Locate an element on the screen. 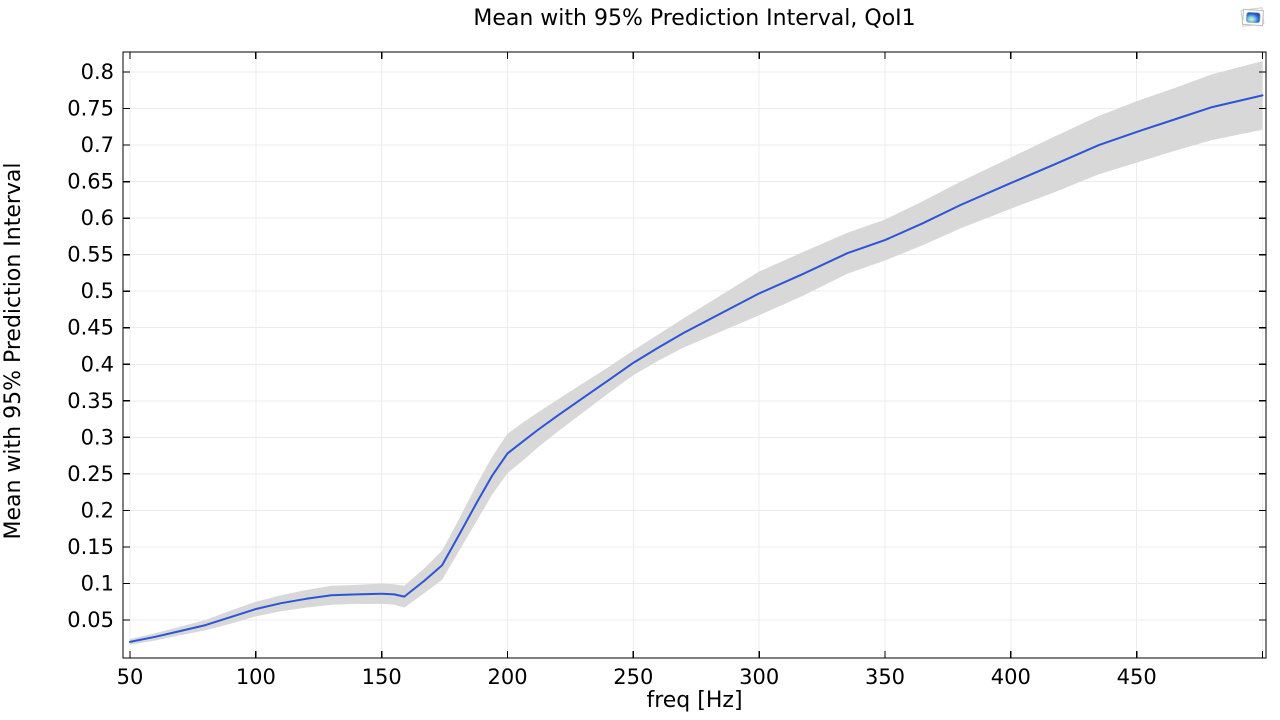  y-tick-label: 0.3 is located at coordinates (97, 437).